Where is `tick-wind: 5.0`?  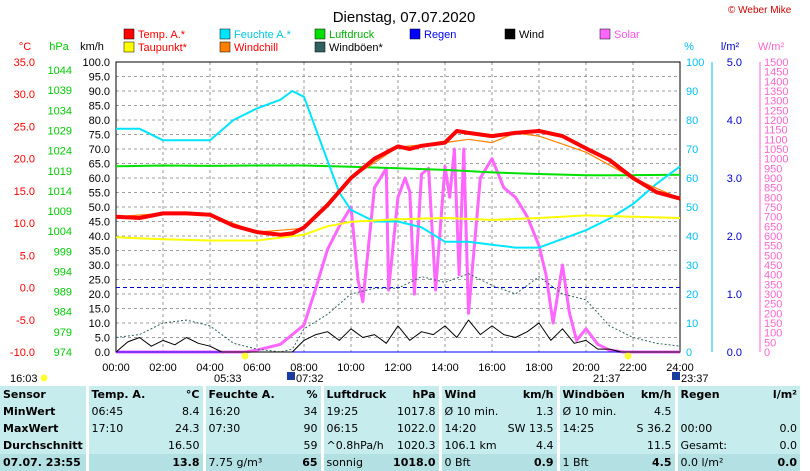
tick-wind: 5.0 is located at coordinates (102, 339).